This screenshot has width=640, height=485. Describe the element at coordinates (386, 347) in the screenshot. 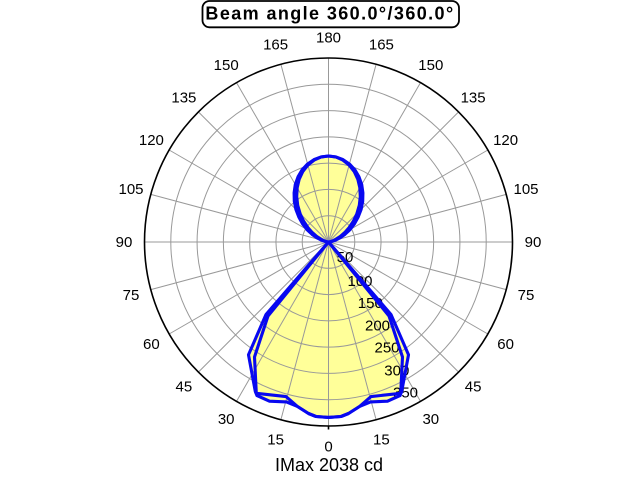

I see `svg-text: 250` at that location.